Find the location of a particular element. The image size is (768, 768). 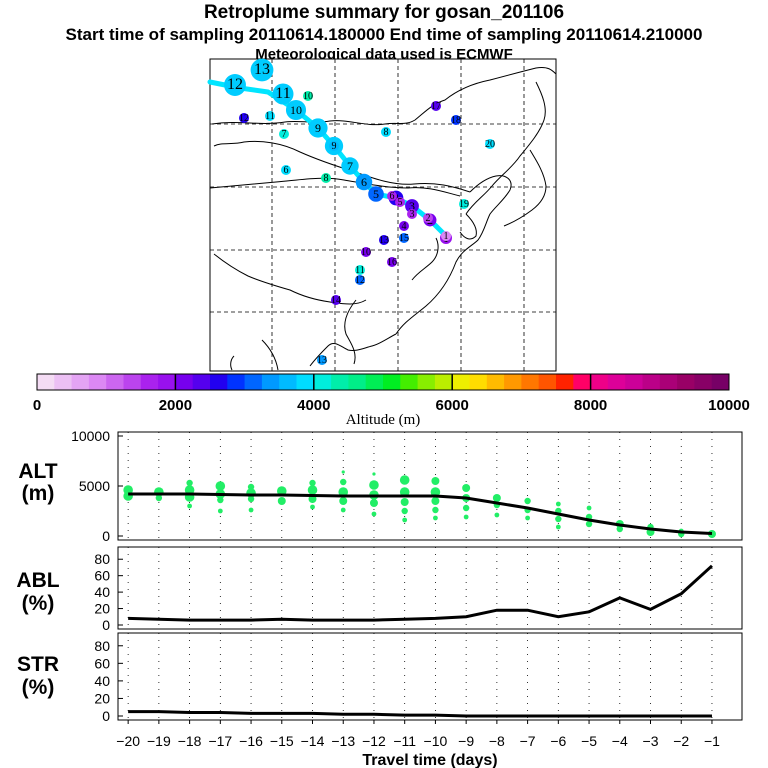

trajectory-label: 7 is located at coordinates (350, 166).